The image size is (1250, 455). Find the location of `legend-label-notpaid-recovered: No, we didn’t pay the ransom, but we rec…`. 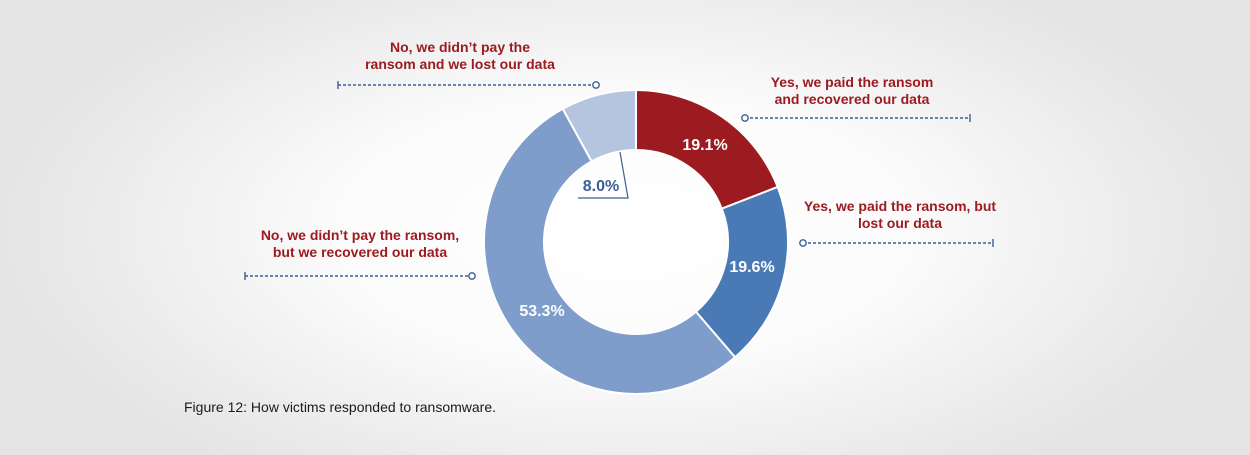

legend-label-notpaid-recovered: No, we didn’t pay the ransom, but we rec… is located at coordinates (360, 243).